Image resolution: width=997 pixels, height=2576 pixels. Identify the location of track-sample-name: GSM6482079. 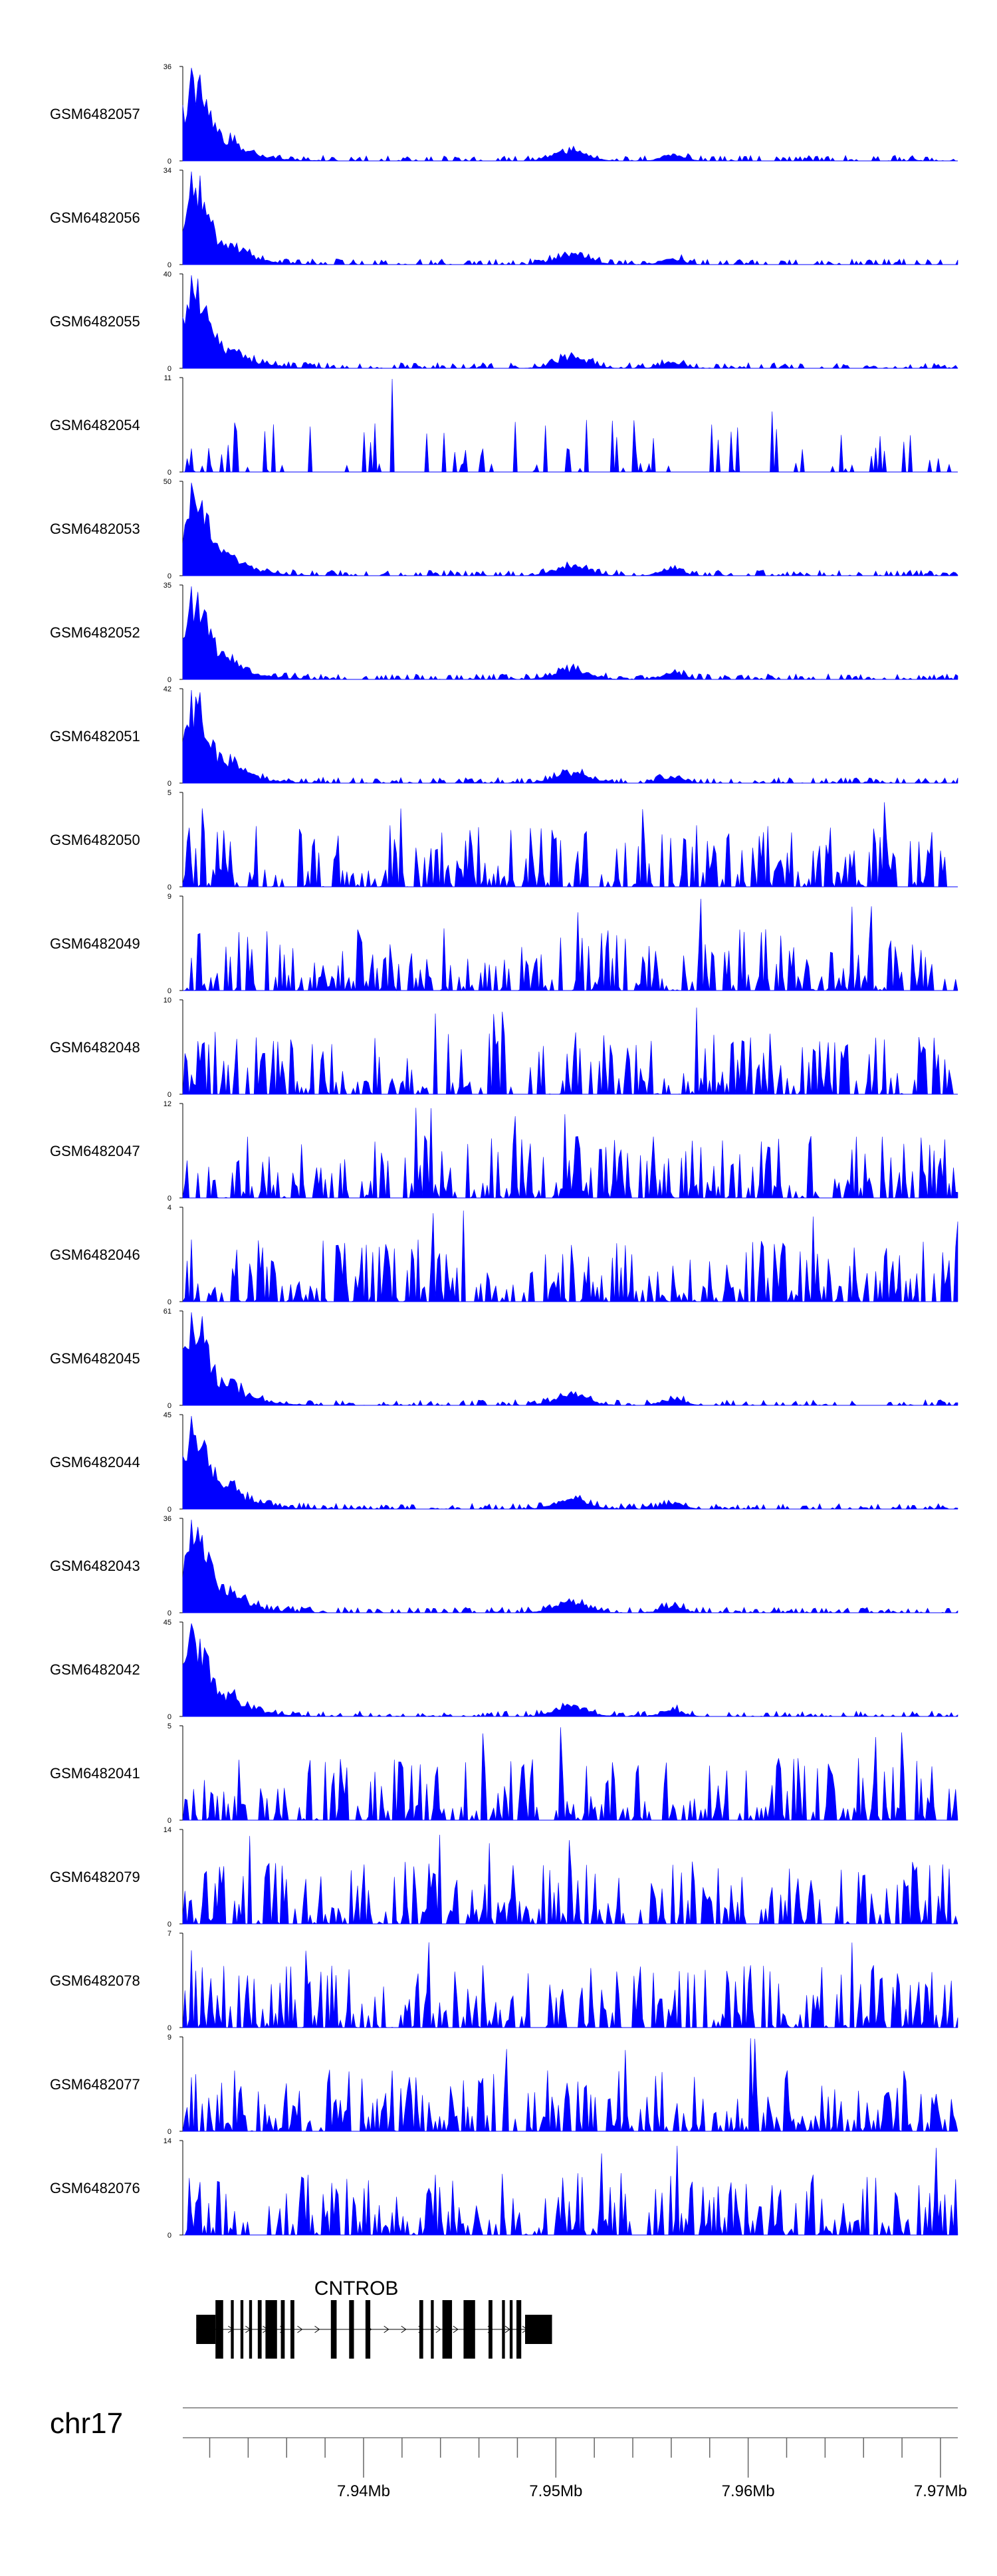
(95, 1877).